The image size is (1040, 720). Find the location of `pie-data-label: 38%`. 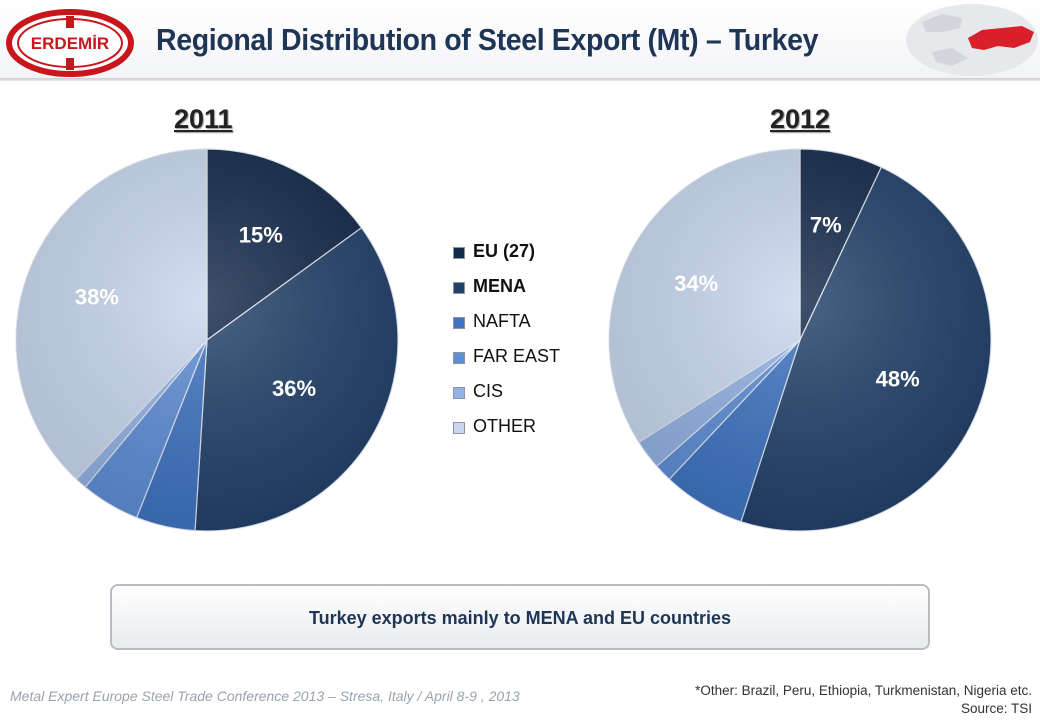

pie-data-label: 38% is located at coordinates (97, 296).